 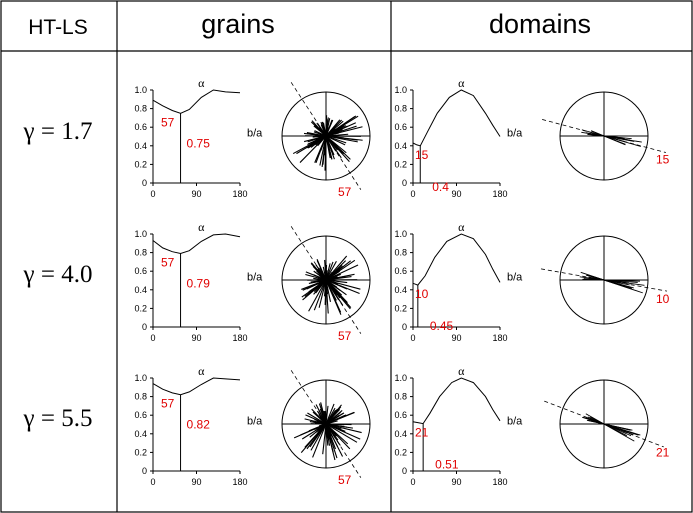 I want to click on gamma-label-row-3: γ = 5.5, so click(x=58, y=418).